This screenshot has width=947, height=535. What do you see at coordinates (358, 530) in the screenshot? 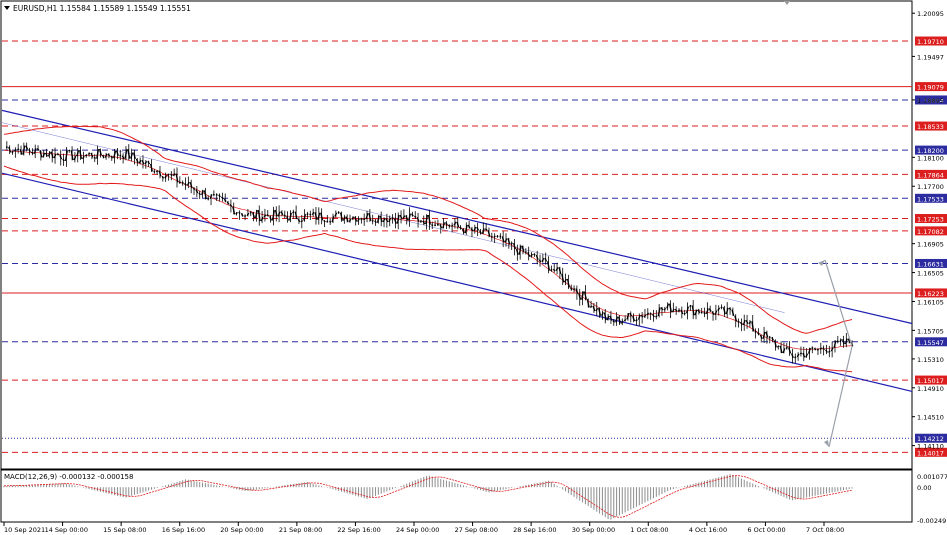
I see `time-tick-label: 22 Sep 16:00` at bounding box center [358, 530].